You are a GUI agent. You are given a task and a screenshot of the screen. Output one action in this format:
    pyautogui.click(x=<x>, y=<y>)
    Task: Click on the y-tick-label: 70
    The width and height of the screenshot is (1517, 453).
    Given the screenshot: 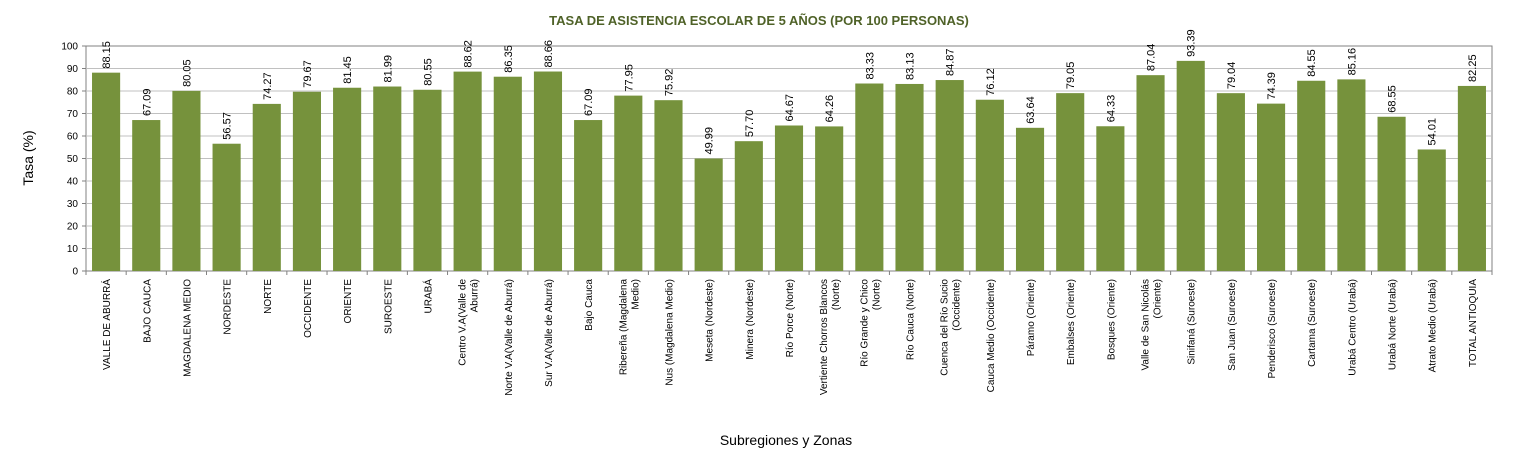 What is the action you would take?
    pyautogui.click(x=73, y=114)
    